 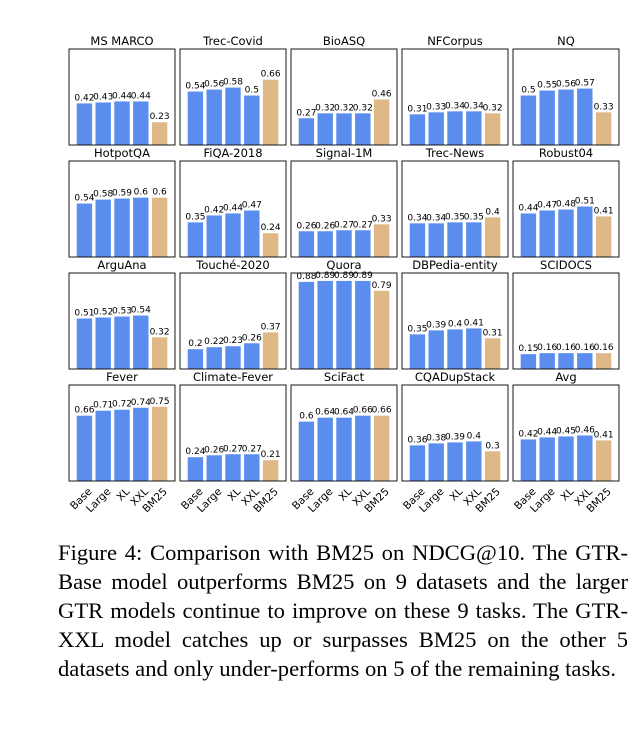 What do you see at coordinates (306, 277) in the screenshot?
I see `bar-value-label: 0.88` at bounding box center [306, 277].